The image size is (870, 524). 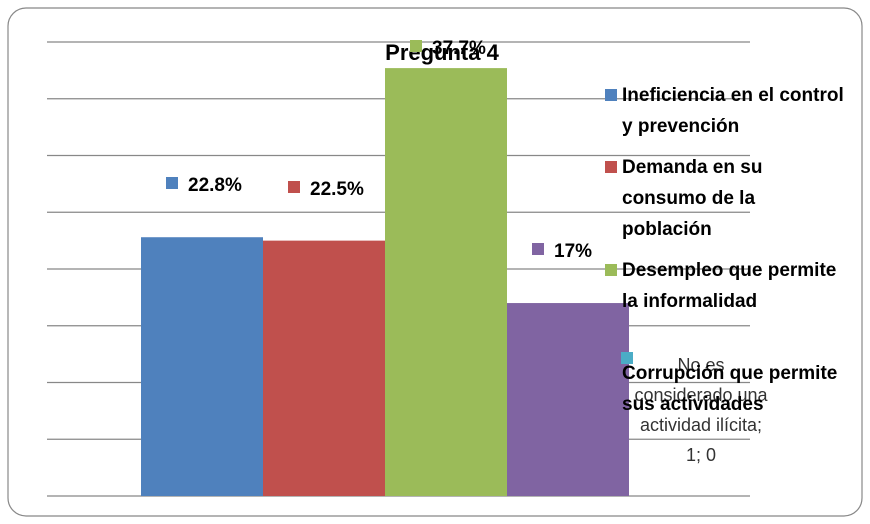 I want to click on data-label: 22.5%, so click(x=326, y=190).